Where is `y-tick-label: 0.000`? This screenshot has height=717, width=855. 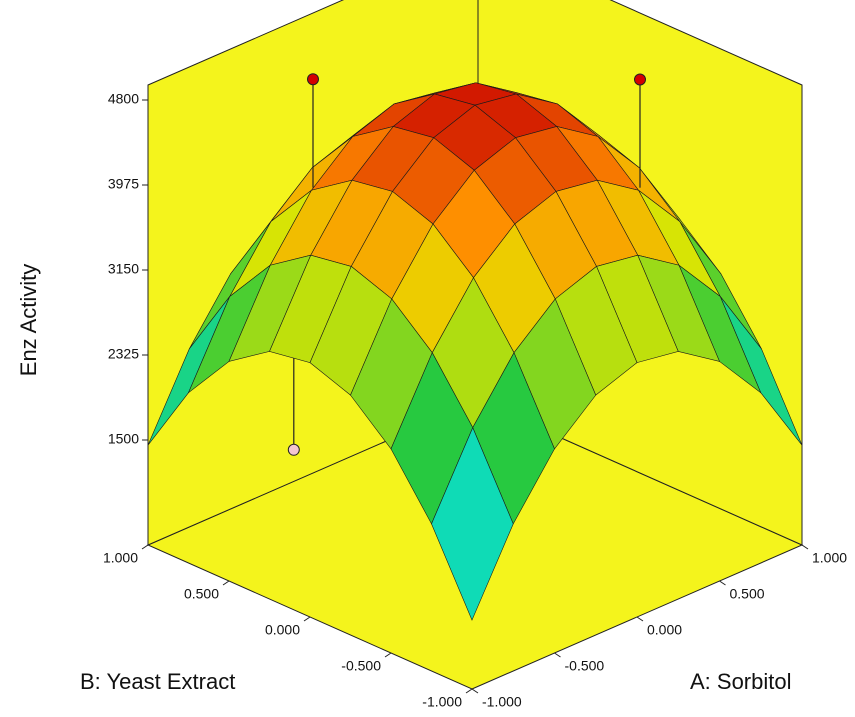 y-tick-label: 0.000 is located at coordinates (282, 630).